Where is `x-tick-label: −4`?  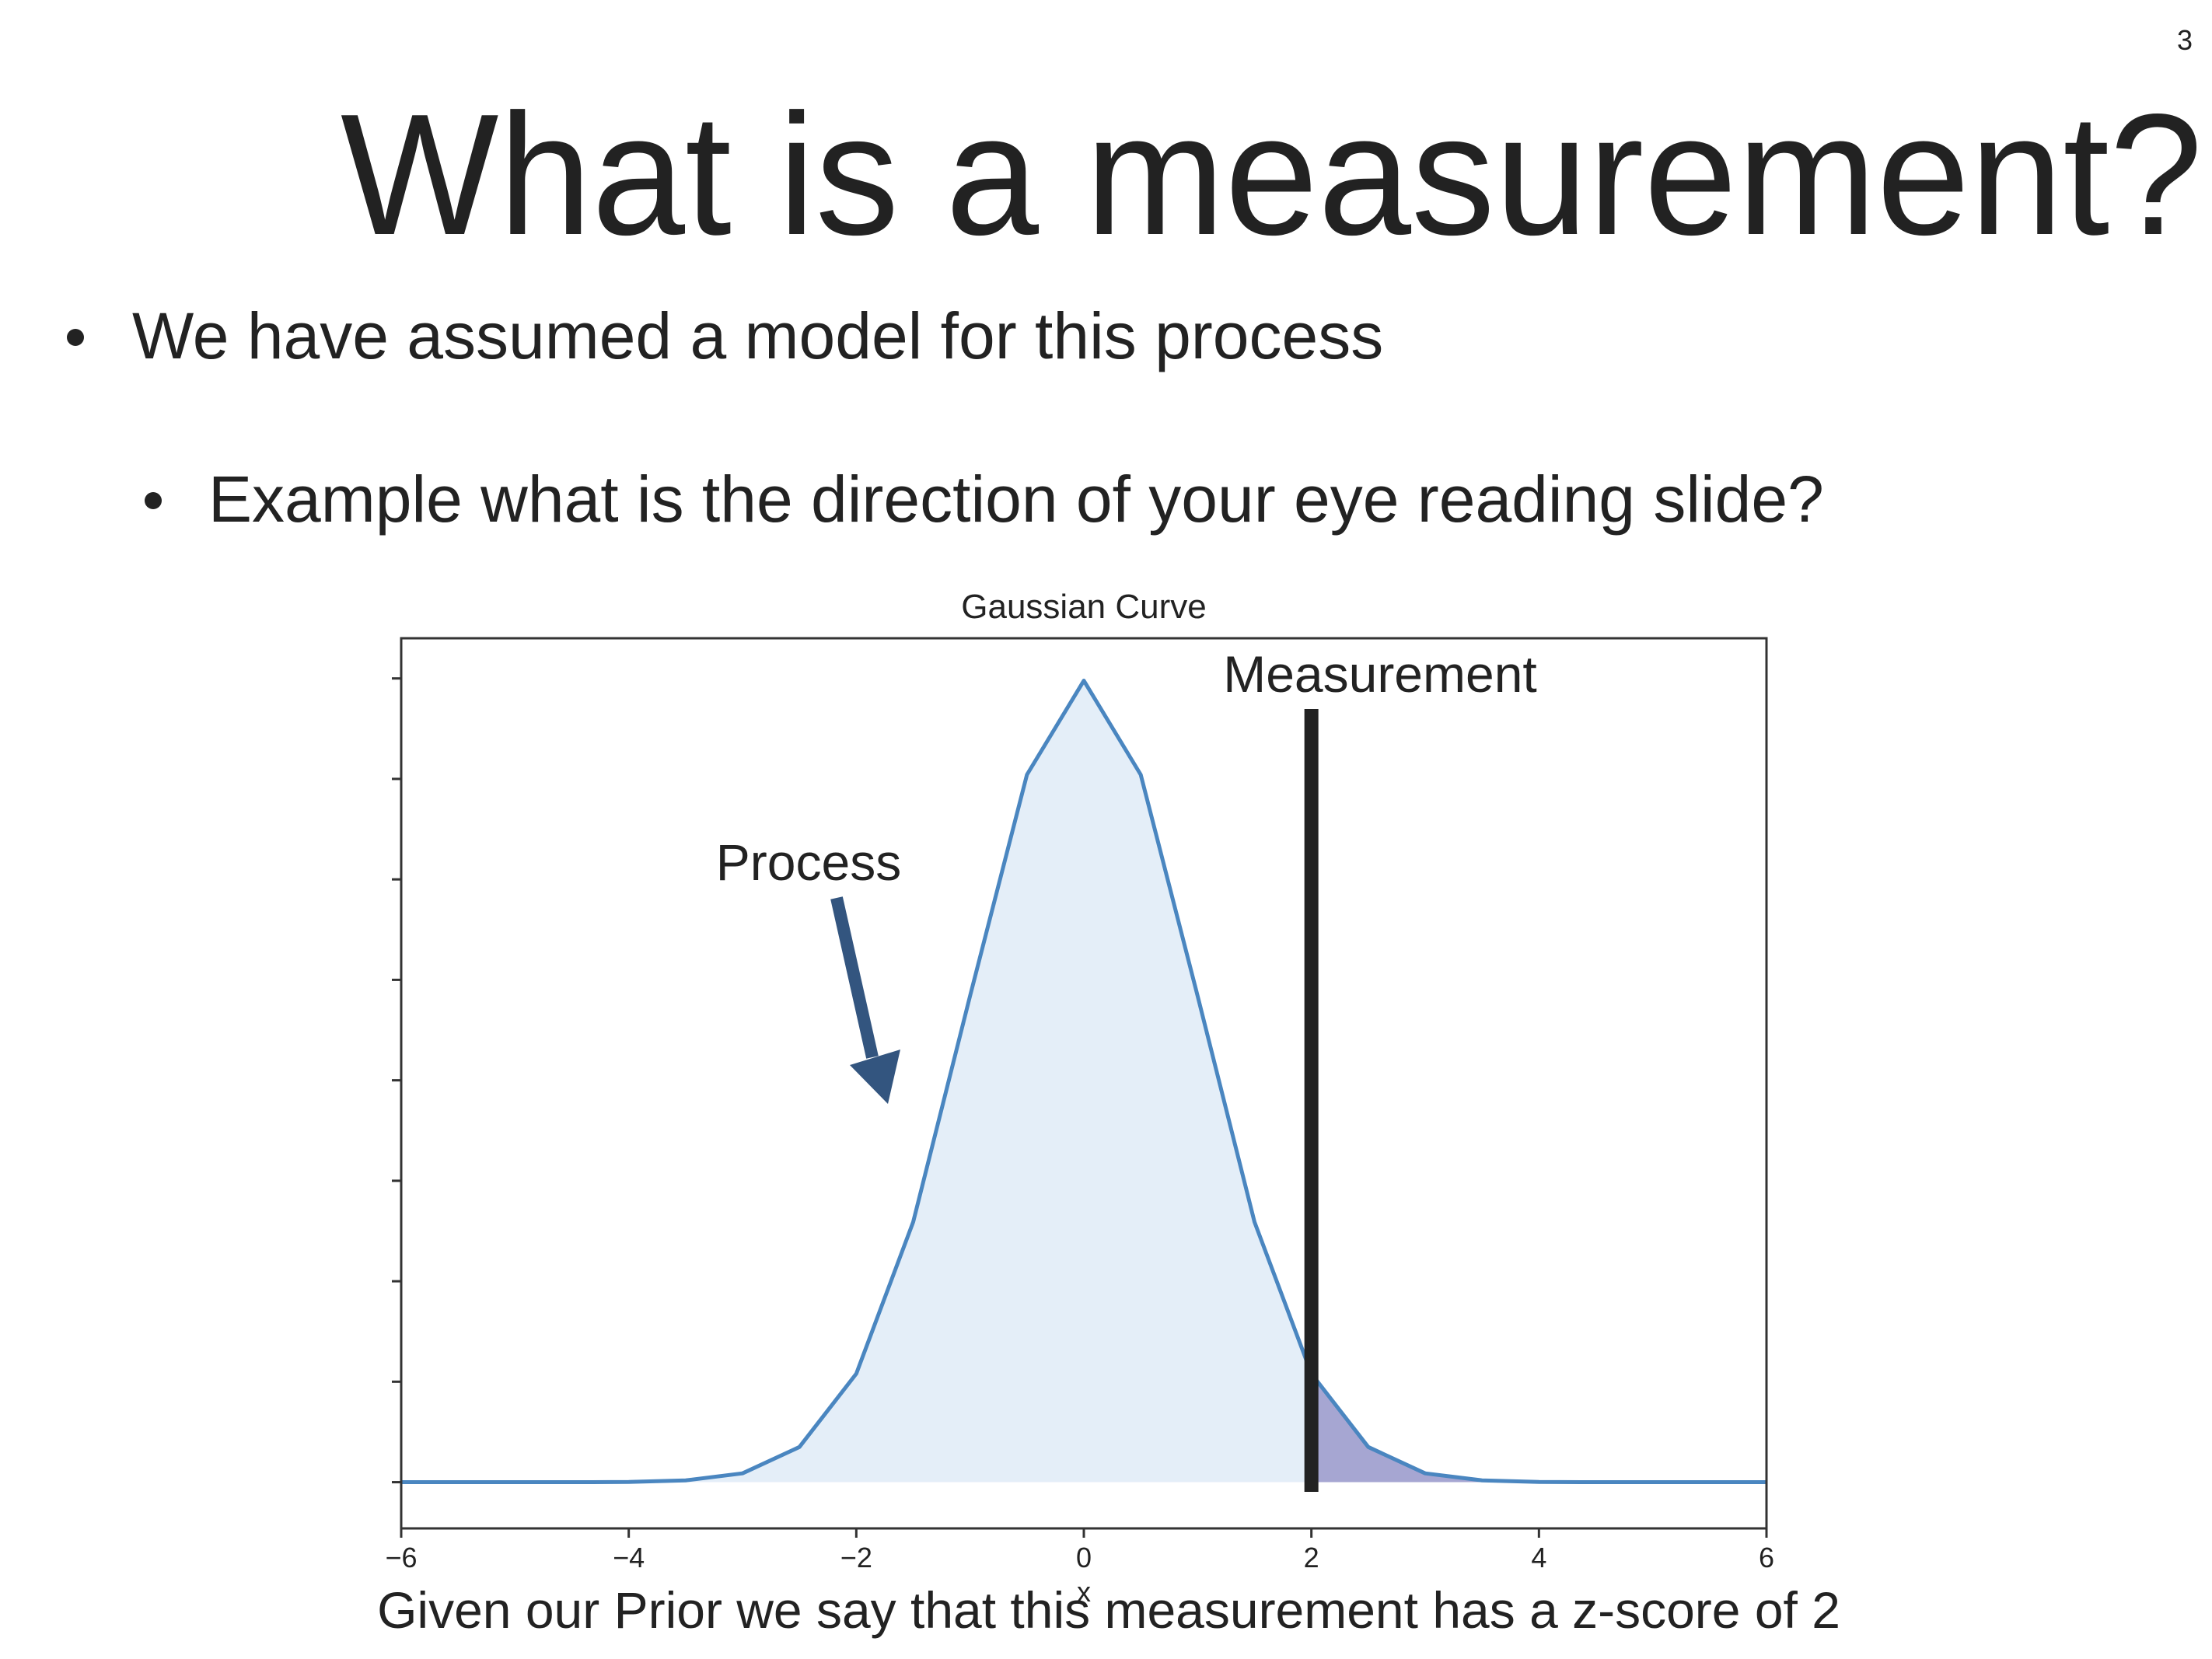
x-tick-label: −4 is located at coordinates (629, 1557).